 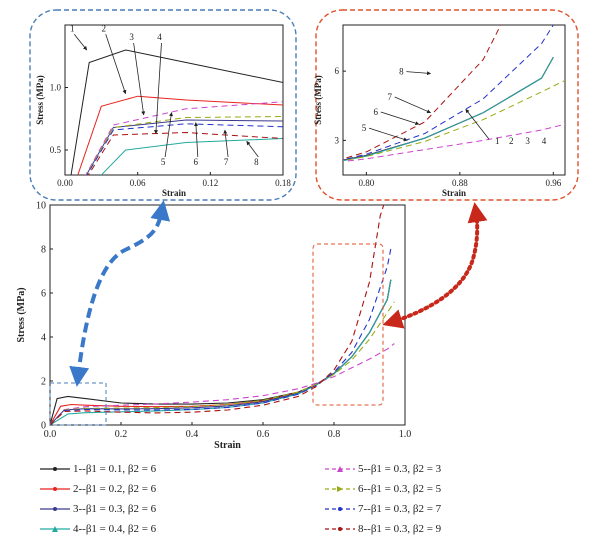 What do you see at coordinates (43, 337) in the screenshot?
I see `y-tick-label-main-2: 4` at bounding box center [43, 337].